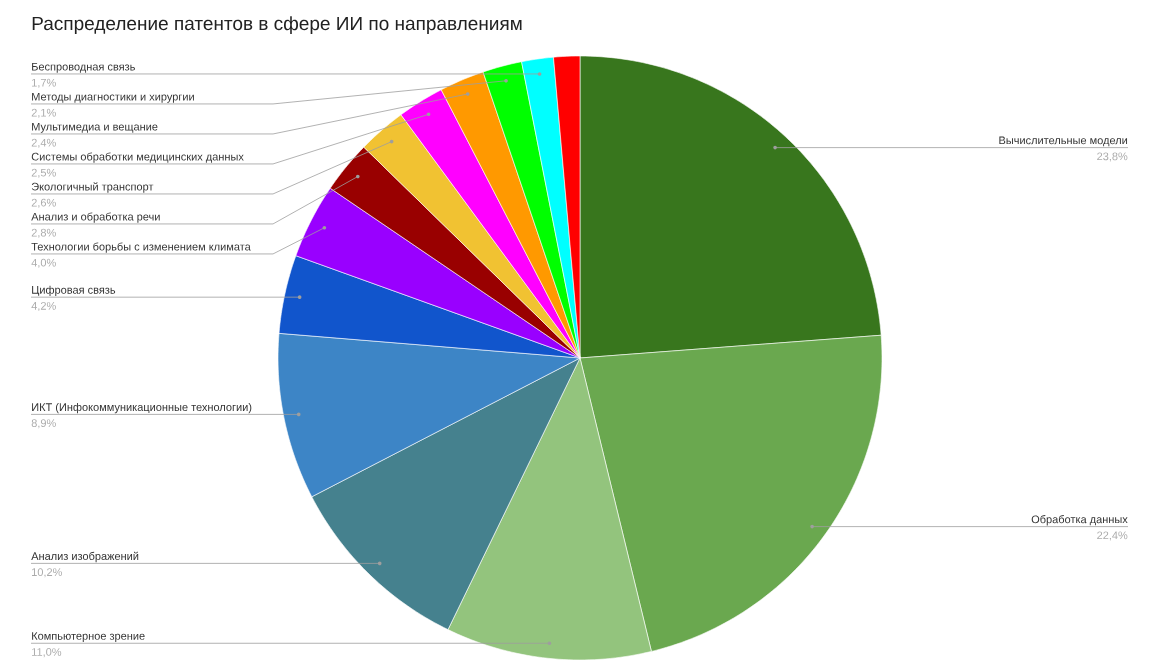 The height and width of the screenshot is (672, 1173). What do you see at coordinates (92, 187) in the screenshot?
I see `slice-label: Экологичный транспорт` at bounding box center [92, 187].